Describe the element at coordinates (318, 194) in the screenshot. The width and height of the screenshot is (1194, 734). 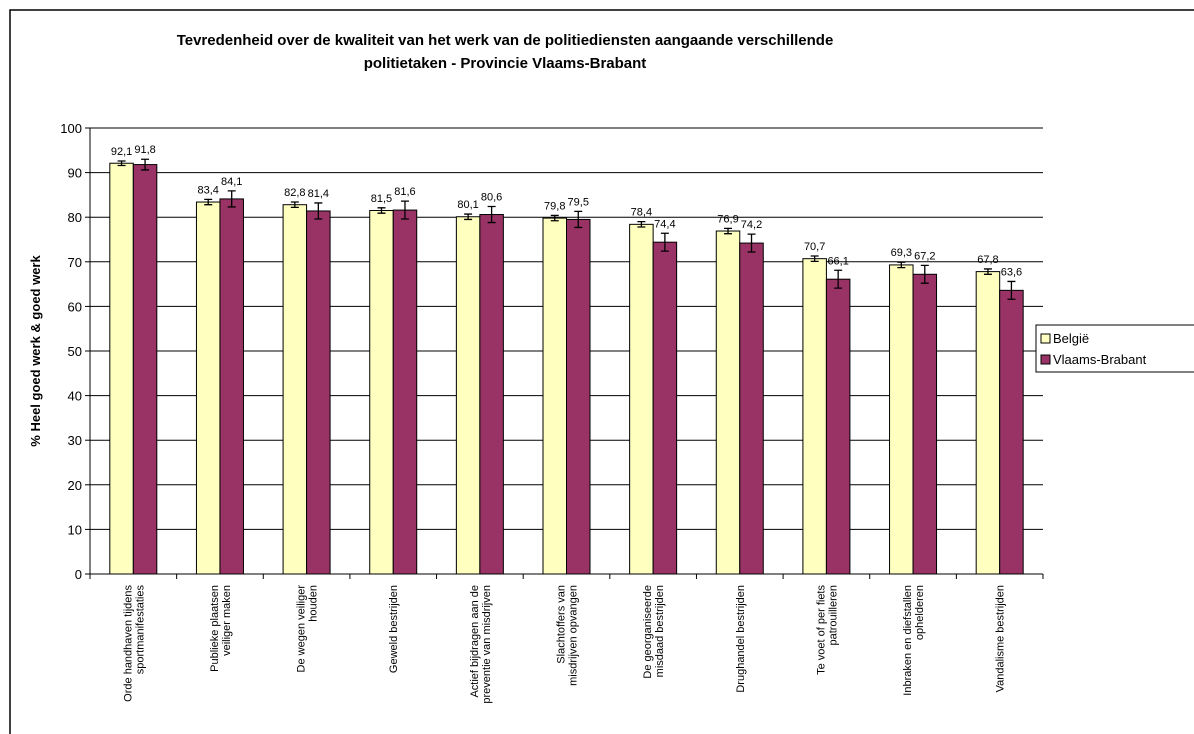
I see `data-label: 81,4` at that location.